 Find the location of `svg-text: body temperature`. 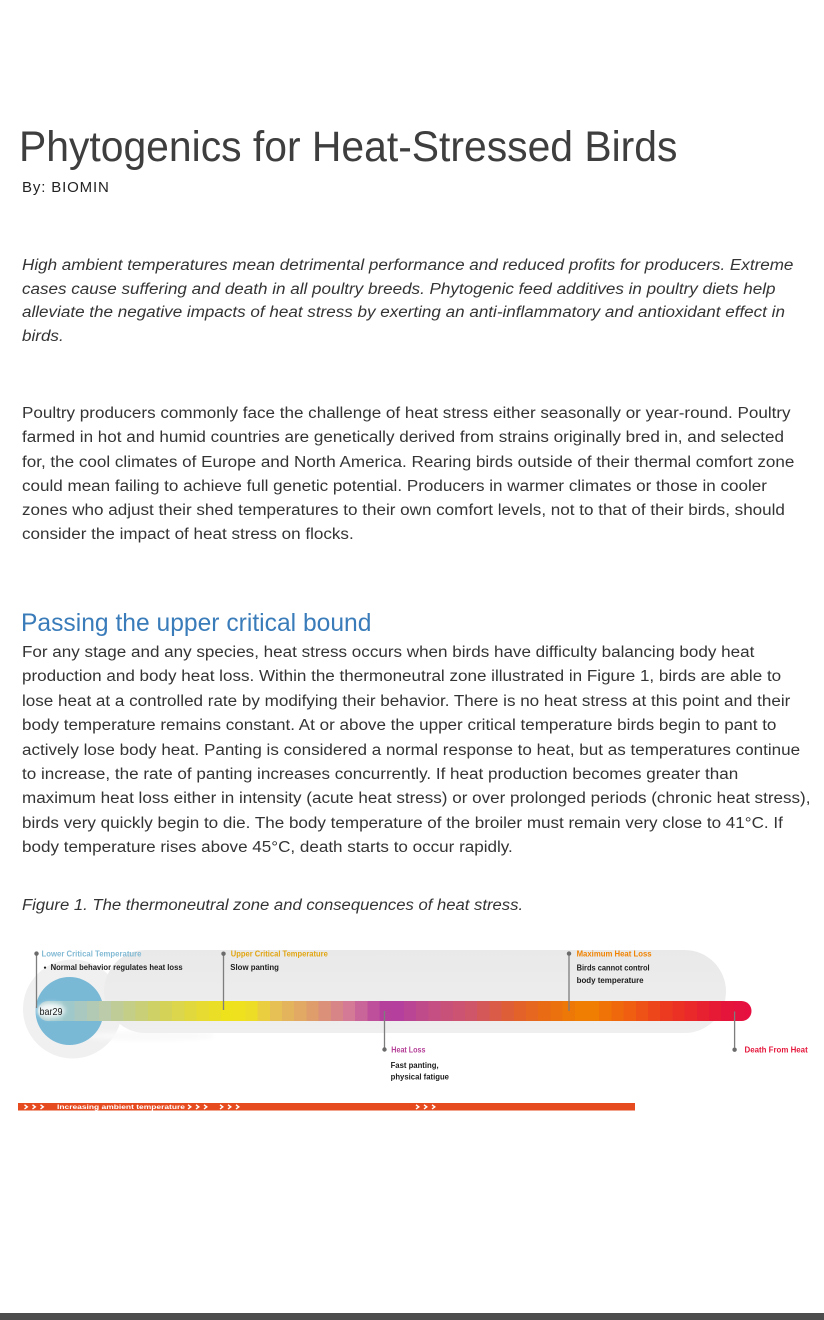

svg-text: body temperature is located at coordinates (610, 980).